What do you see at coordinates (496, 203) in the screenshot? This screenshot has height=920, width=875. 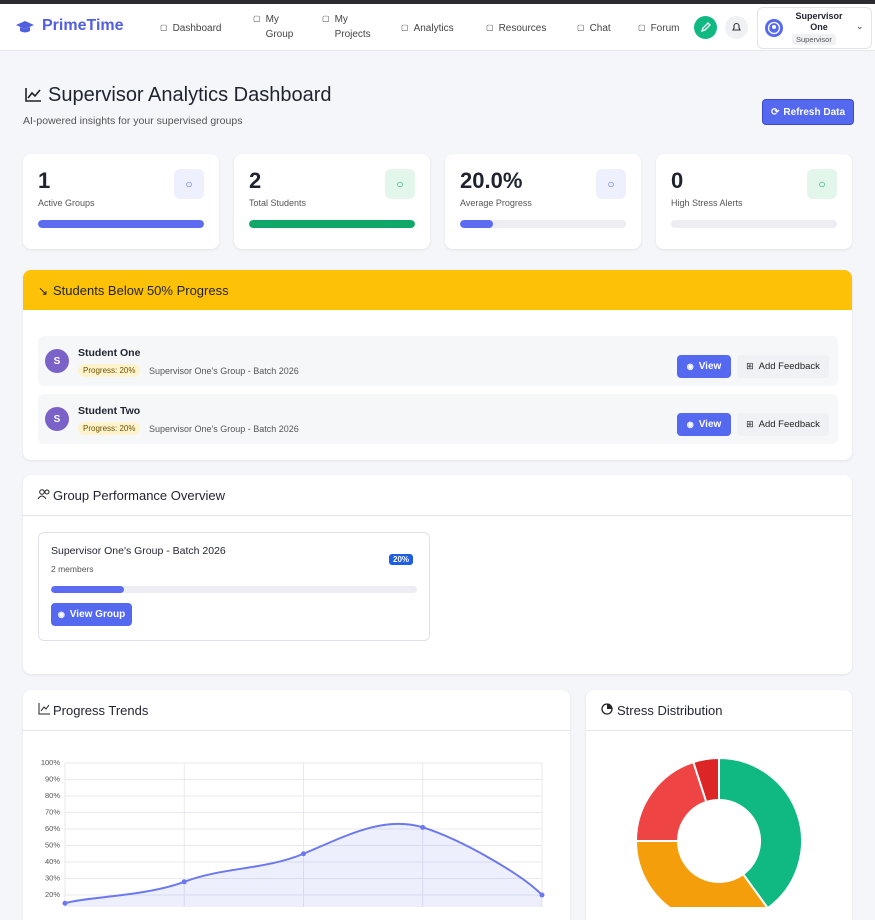 I see `stat-label: Average Progress` at bounding box center [496, 203].